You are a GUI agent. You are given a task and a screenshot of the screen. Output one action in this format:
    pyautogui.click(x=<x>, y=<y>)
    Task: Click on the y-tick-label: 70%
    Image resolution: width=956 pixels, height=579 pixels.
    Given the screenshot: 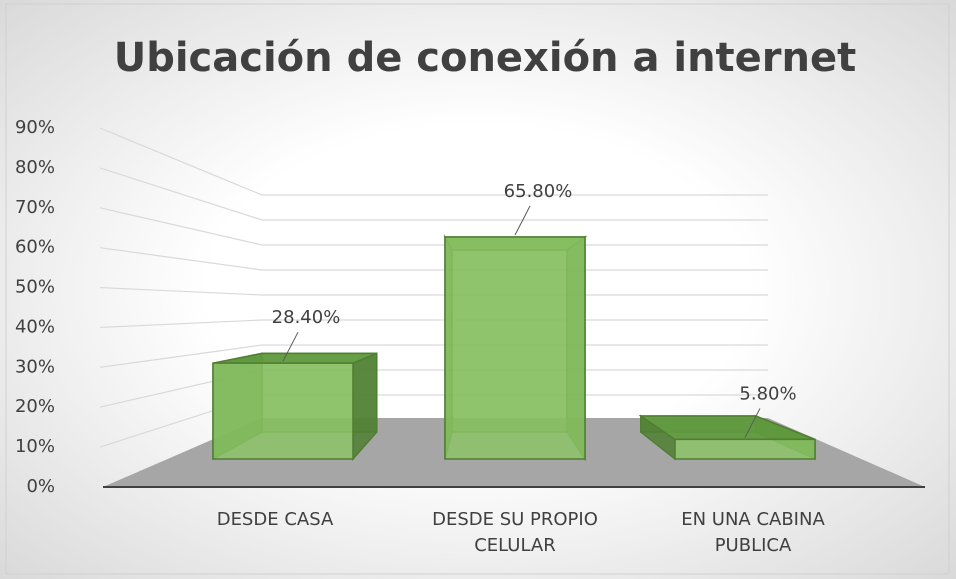 What is the action you would take?
    pyautogui.click(x=35, y=207)
    